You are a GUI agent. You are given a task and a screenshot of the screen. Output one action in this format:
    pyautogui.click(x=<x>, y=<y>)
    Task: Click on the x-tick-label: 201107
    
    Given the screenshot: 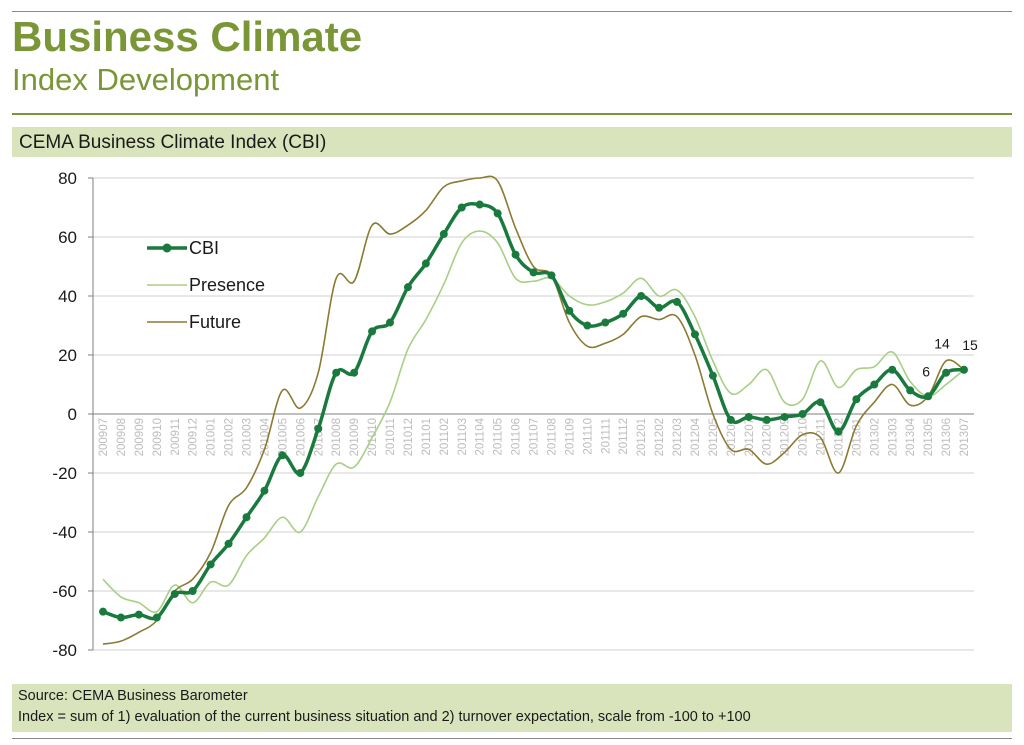 What is the action you would take?
    pyautogui.click(x=535, y=437)
    